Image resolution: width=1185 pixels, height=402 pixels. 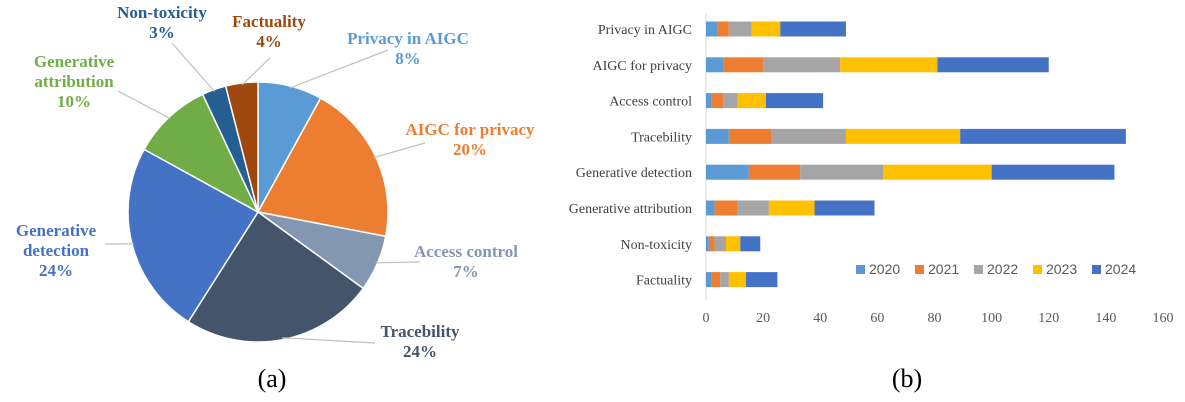 What do you see at coordinates (707, 244) in the screenshot?
I see `bar-non-toxicity-2020` at bounding box center [707, 244].